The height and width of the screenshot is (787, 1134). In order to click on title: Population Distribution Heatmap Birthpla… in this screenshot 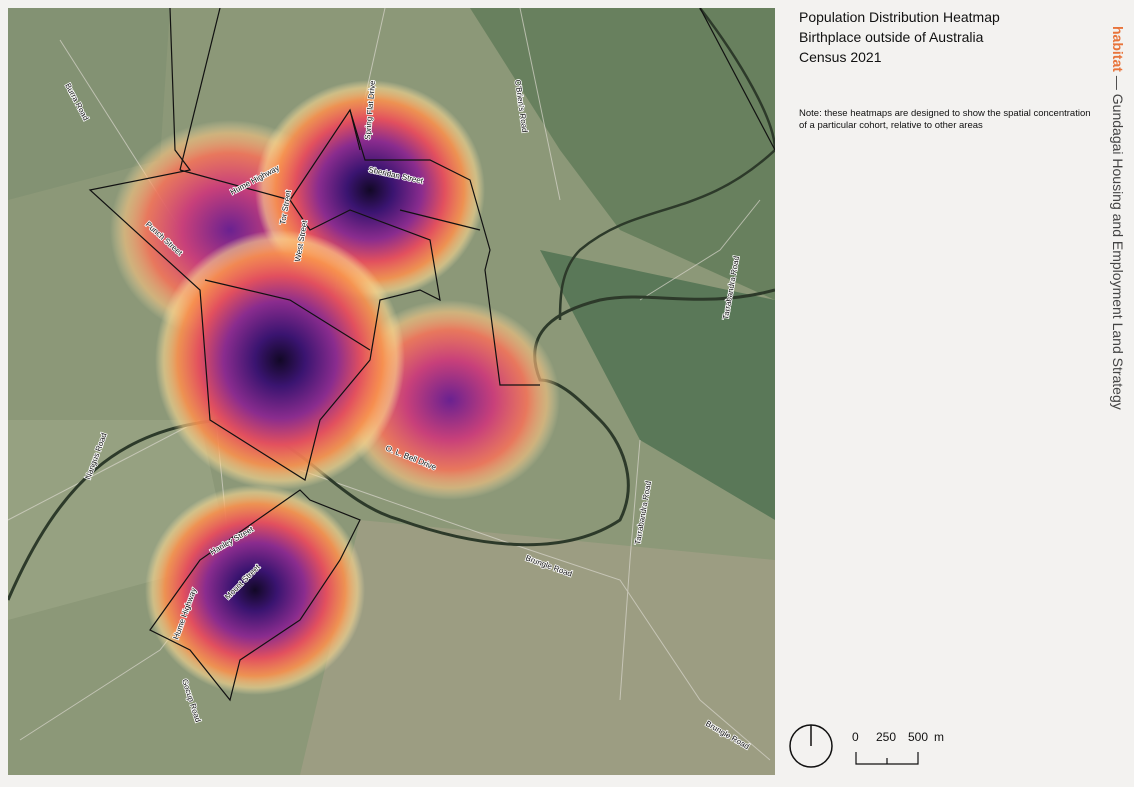, I will do `click(899, 37)`.